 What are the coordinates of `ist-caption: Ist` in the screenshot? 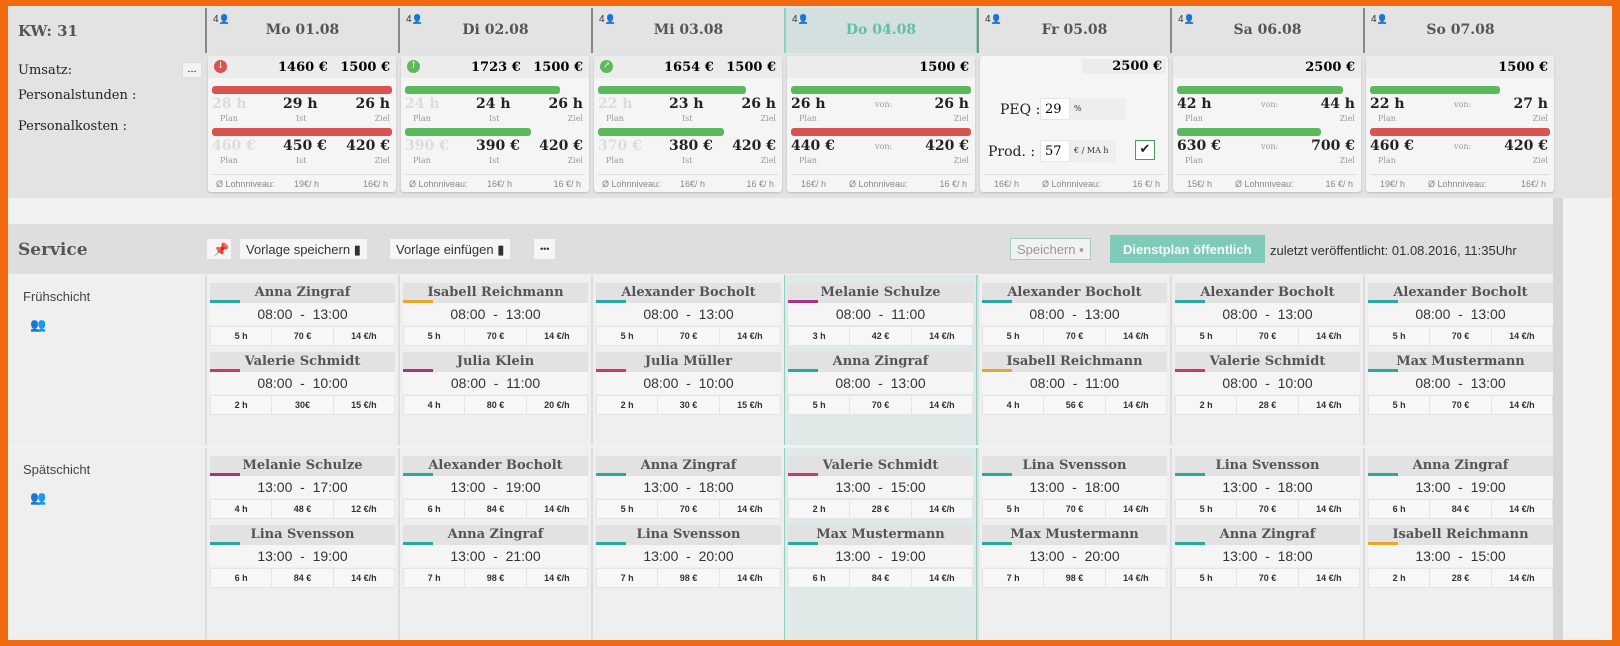 It's located at (301, 160).